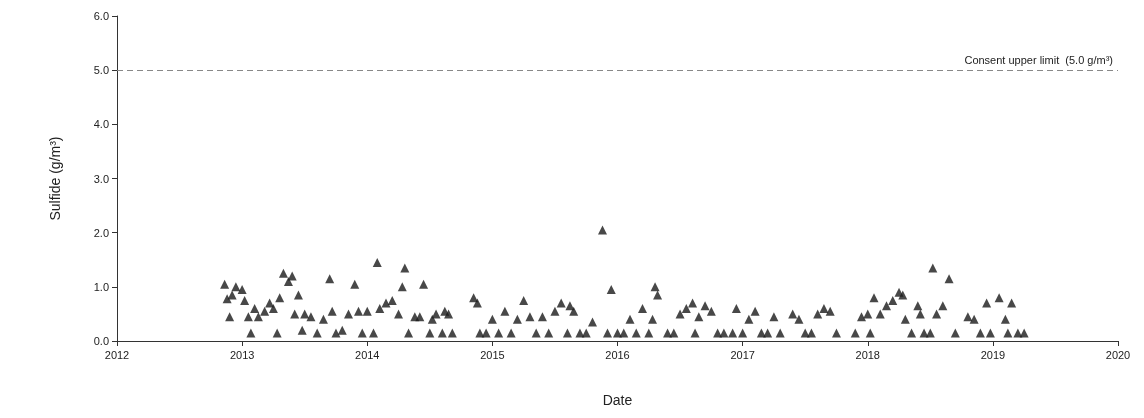 This screenshot has height=418, width=1144. Describe the element at coordinates (101, 232) in the screenshot. I see `y-tick-label: 2.0` at that location.